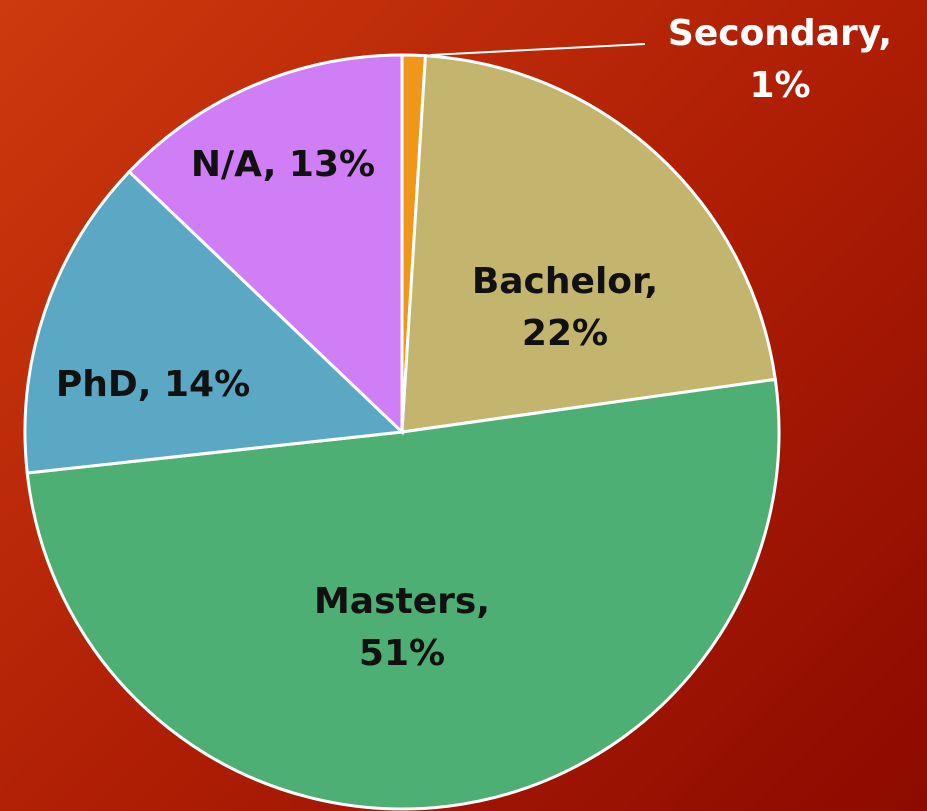  I want to click on data-label: Masters, 51%, so click(402, 627).